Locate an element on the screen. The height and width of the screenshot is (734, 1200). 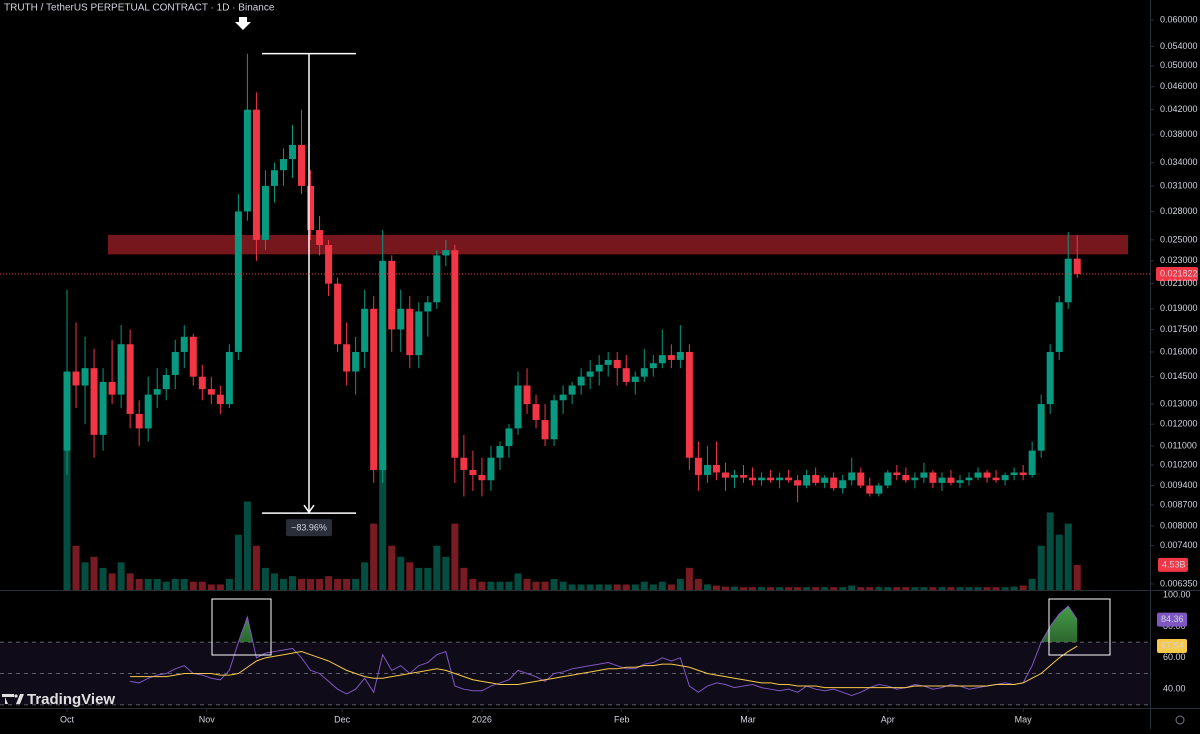
settings-icon is located at coordinates (1180, 720).